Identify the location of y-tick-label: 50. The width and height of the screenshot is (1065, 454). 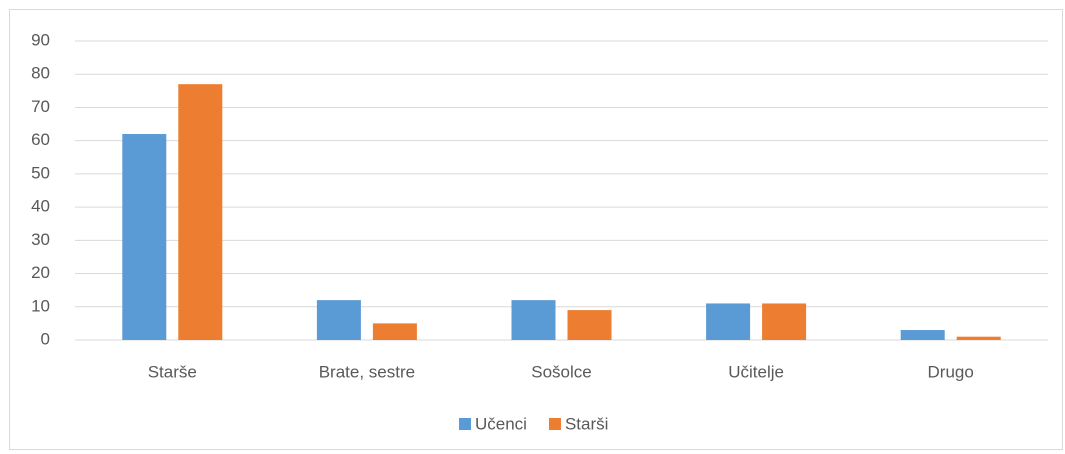
(40, 172).